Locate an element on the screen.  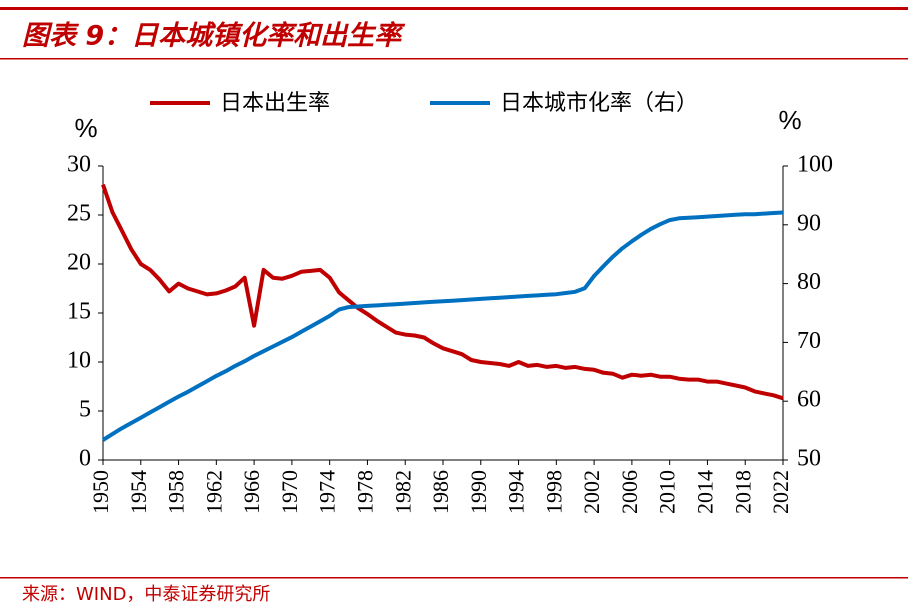
x-tick-label: 1994 is located at coordinates (516, 492).